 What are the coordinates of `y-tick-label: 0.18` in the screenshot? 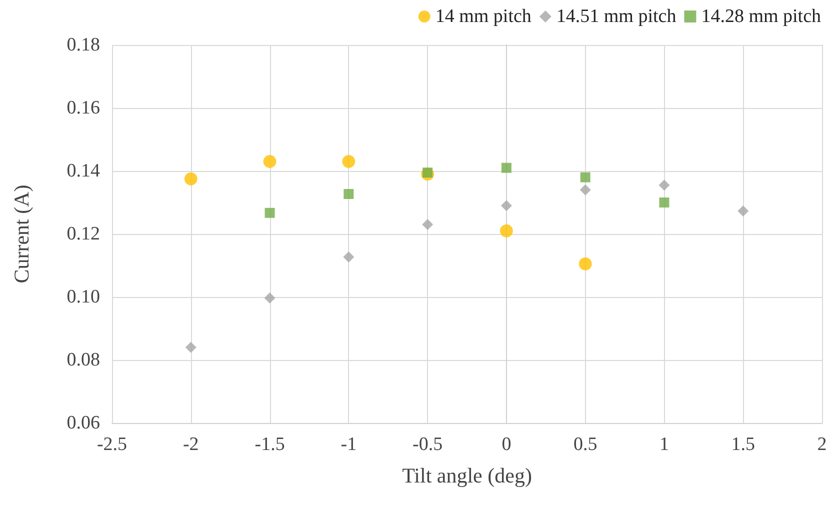 It's located at (83, 45).